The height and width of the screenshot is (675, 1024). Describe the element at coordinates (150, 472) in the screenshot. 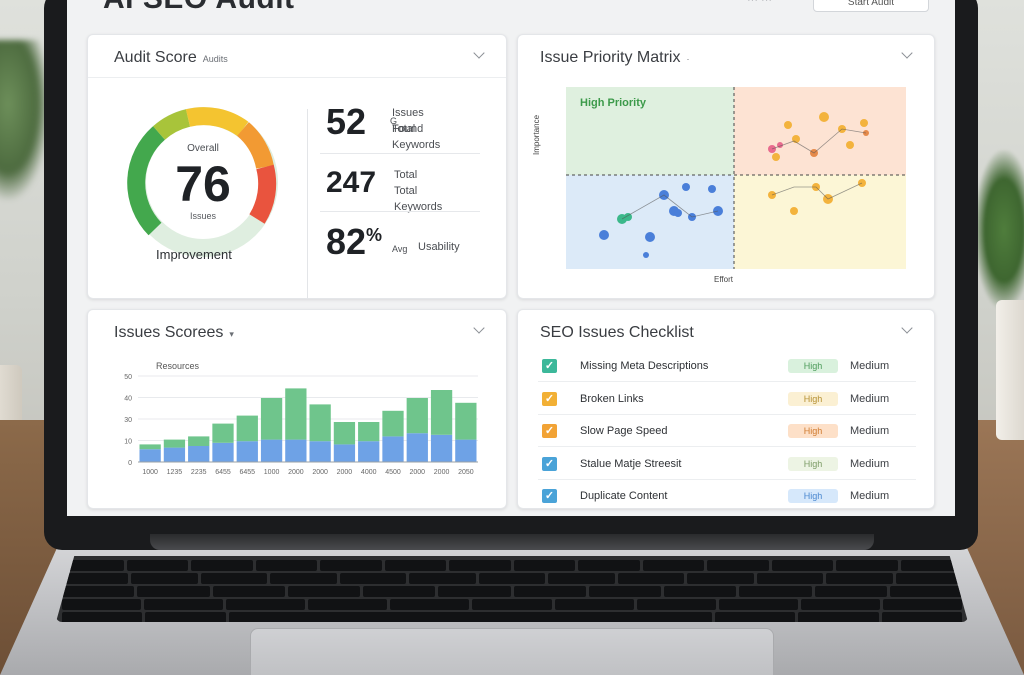

I see `x-tick-label: 1000` at that location.